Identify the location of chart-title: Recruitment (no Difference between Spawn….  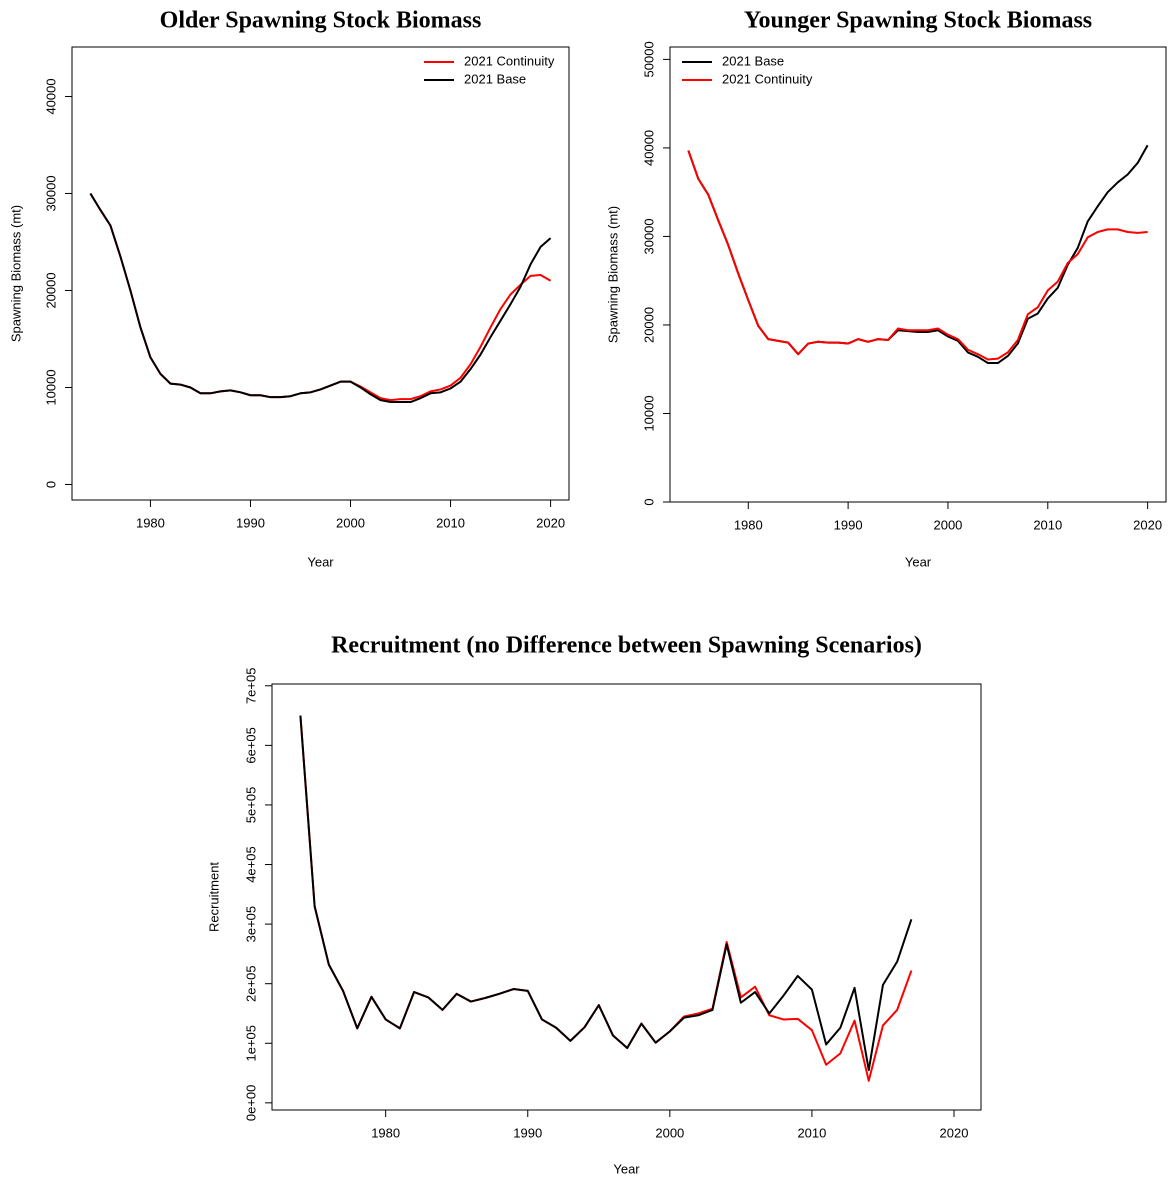
(626, 646).